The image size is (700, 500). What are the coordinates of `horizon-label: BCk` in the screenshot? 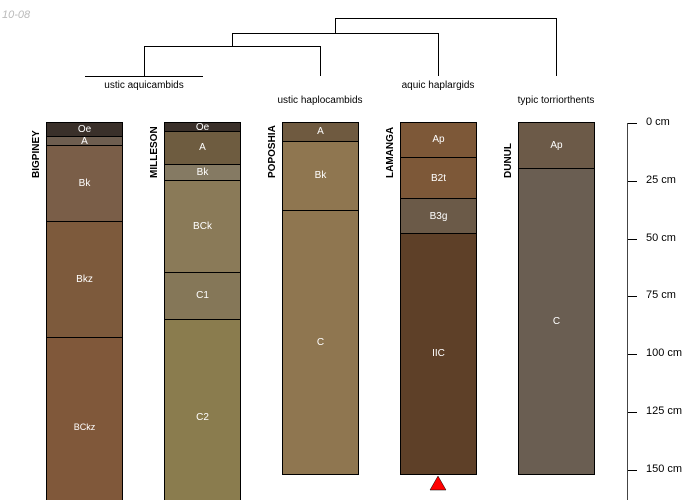 It's located at (202, 227).